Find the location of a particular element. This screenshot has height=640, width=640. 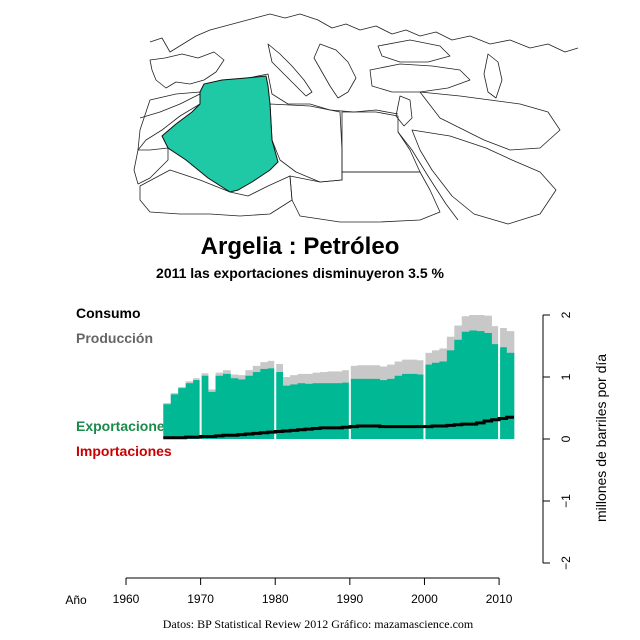

map-libya is located at coordinates (306, 143).